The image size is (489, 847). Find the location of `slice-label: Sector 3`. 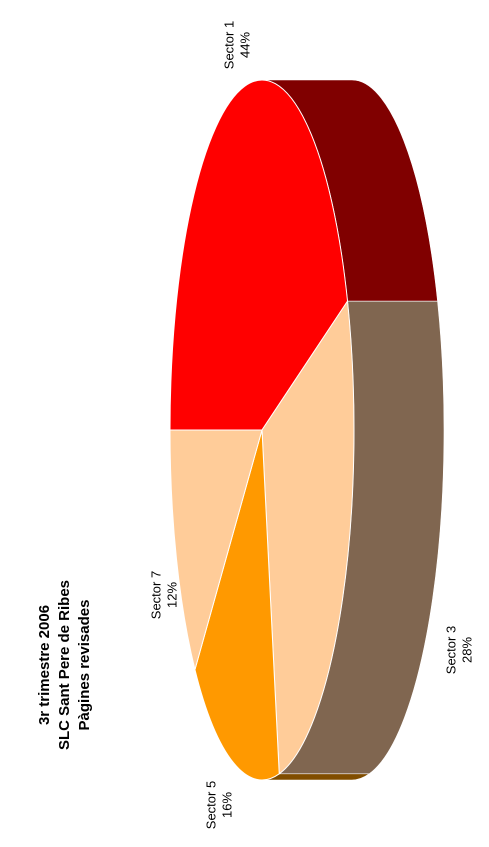

slice-label: Sector 3 is located at coordinates (450, 650).